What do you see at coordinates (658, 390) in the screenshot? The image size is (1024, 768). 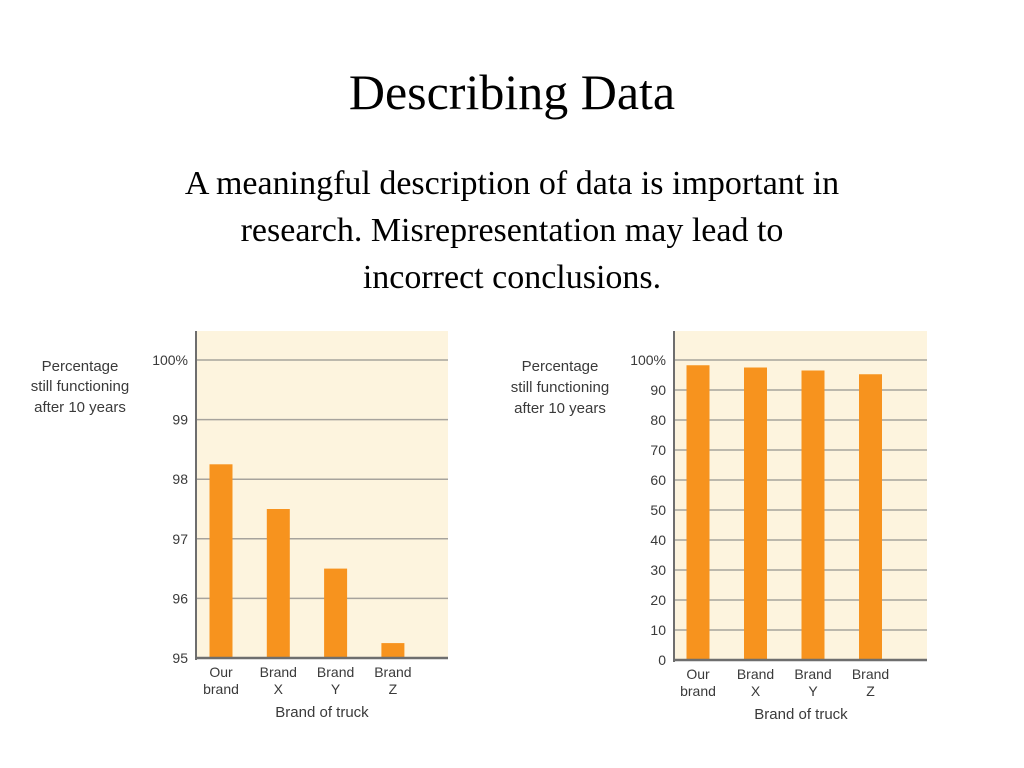 I see `y-tick-label: 90` at bounding box center [658, 390].